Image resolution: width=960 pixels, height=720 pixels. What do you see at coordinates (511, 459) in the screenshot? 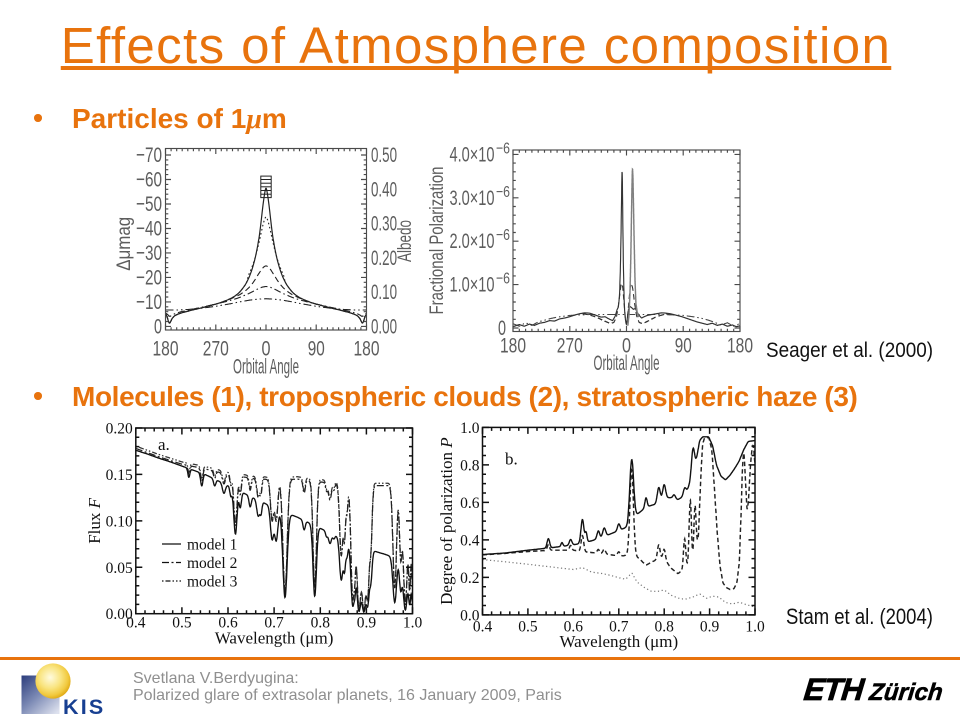
I see `svg-text: b.` at bounding box center [511, 459].